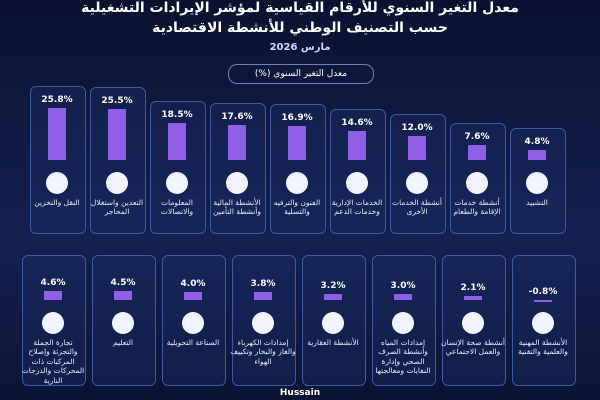 The width and height of the screenshot is (600, 400). Describe the element at coordinates (300, 28) in the screenshot. I see `chart-subtitle: حسب التصنيف الوطني للأنشطة الاقتصادية` at that location.